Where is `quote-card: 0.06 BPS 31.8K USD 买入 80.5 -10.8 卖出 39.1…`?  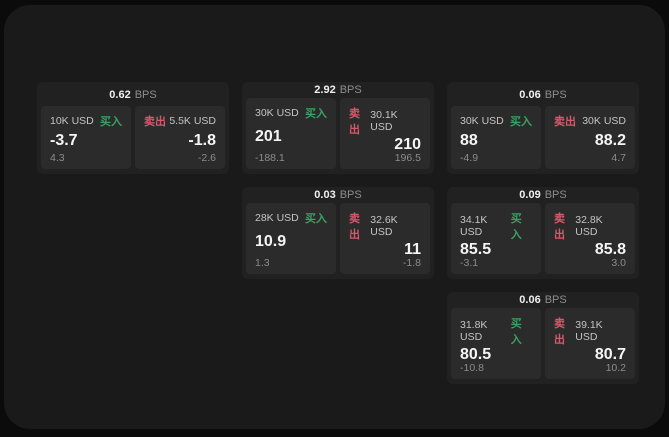 quote-card: 0.06 BPS 31.8K USD 买入 80.5 -10.8 卖出 39.1… is located at coordinates (543, 338).